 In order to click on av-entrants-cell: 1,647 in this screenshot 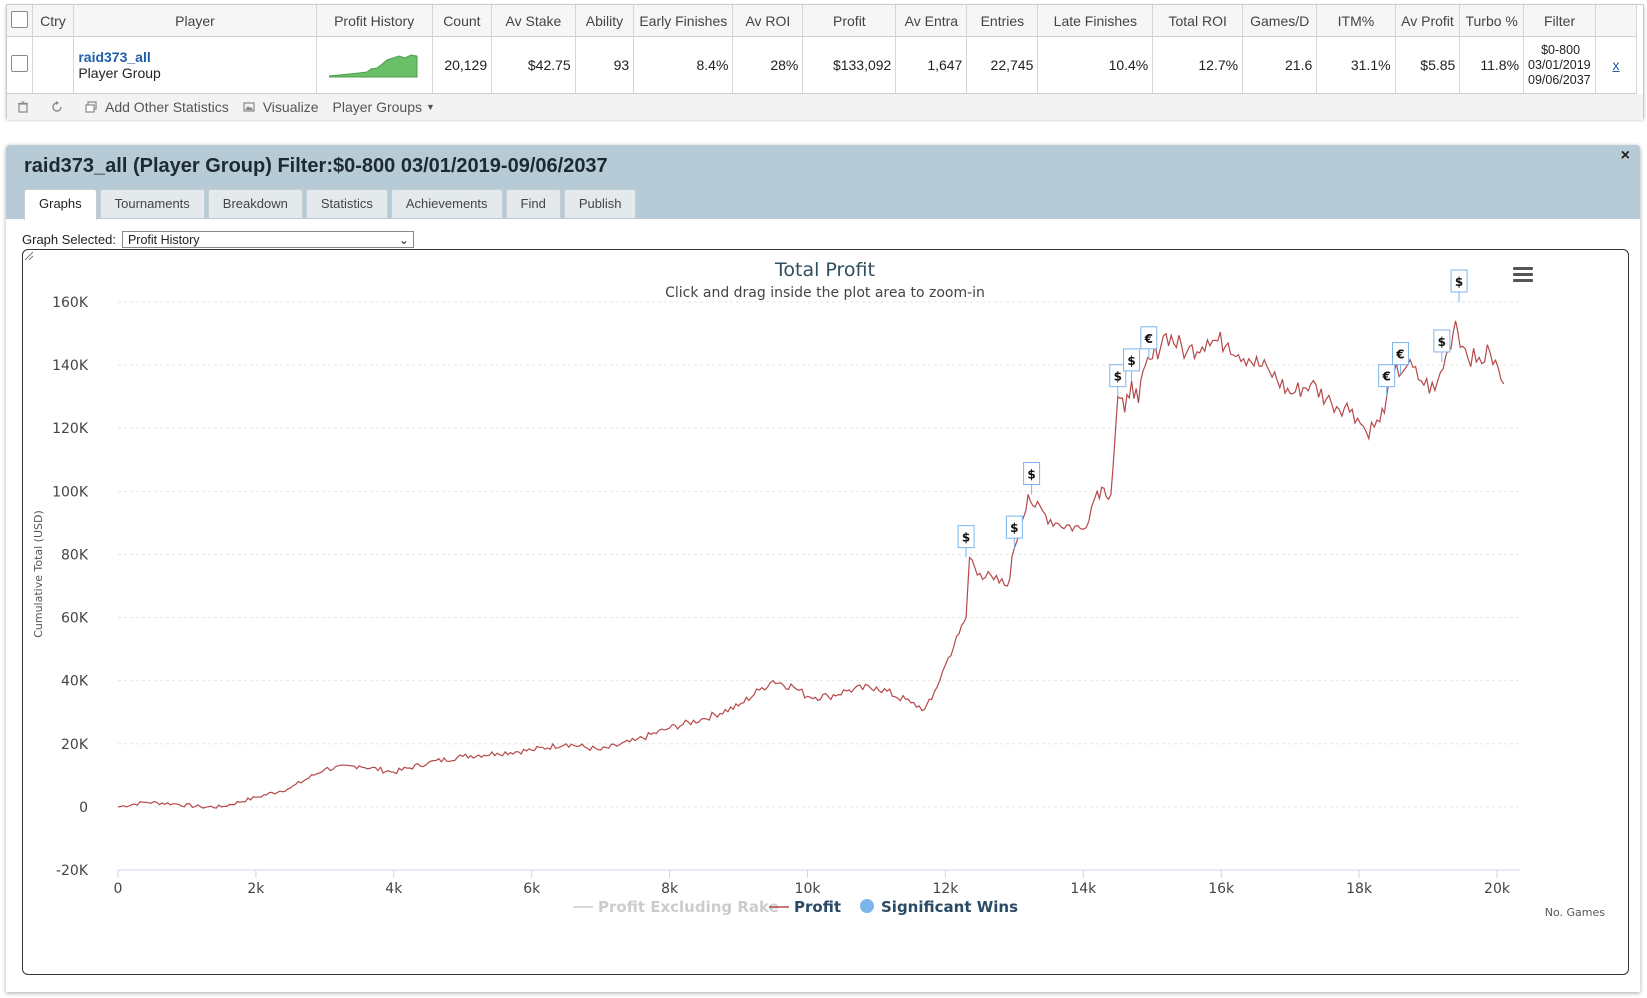, I will do `click(931, 65)`.